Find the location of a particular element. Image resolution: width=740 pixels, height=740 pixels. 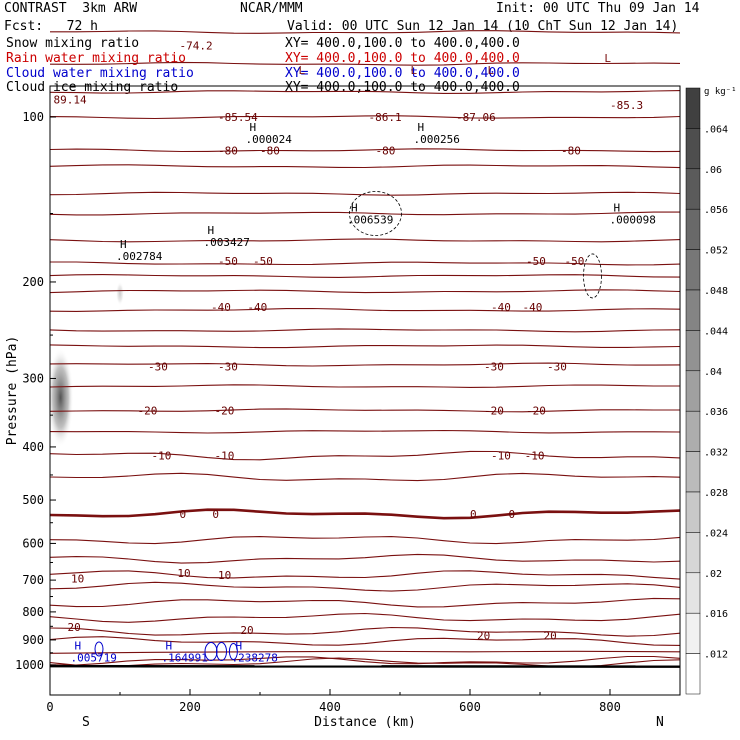

field-snow-name: Snow mixing ratio is located at coordinates (73, 43).